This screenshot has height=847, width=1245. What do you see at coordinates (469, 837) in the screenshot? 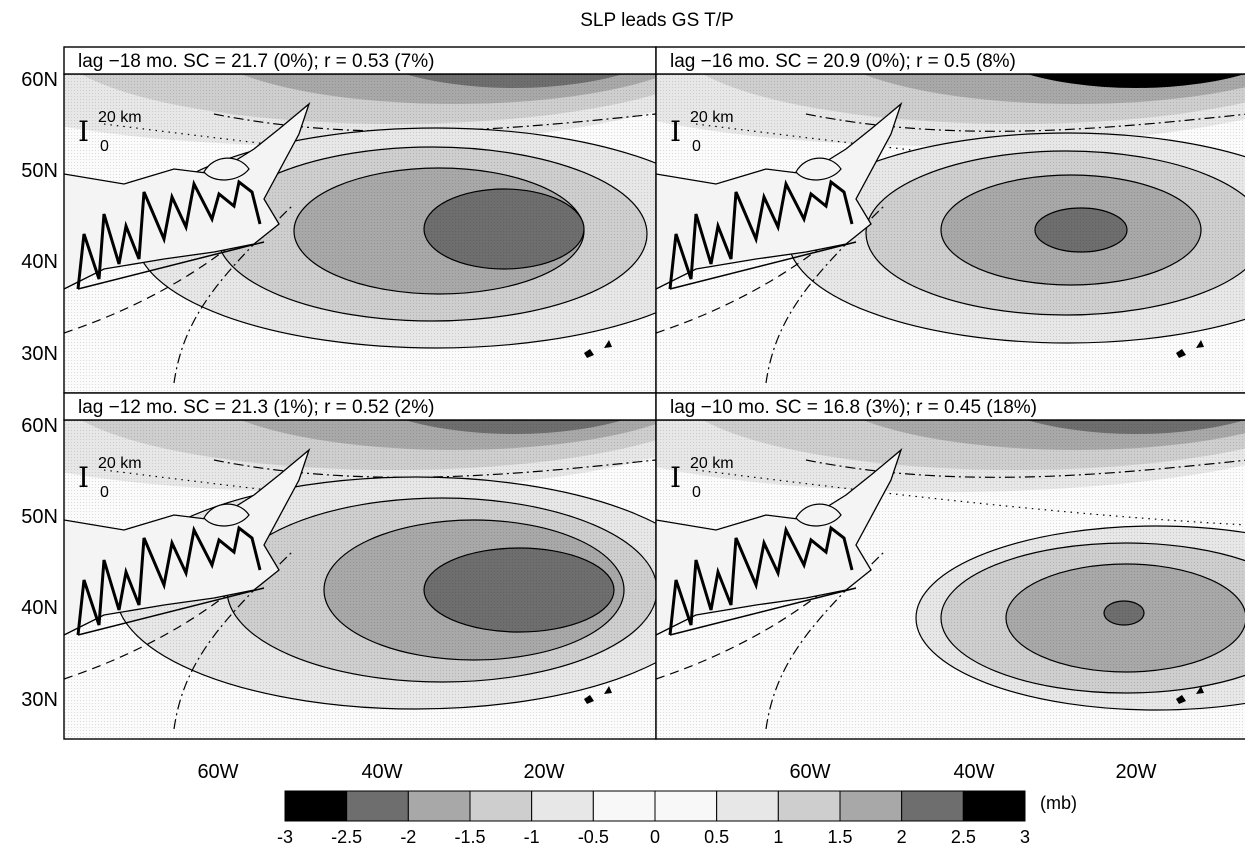
I see `colorbar-tick-label: -1.5` at bounding box center [469, 837].